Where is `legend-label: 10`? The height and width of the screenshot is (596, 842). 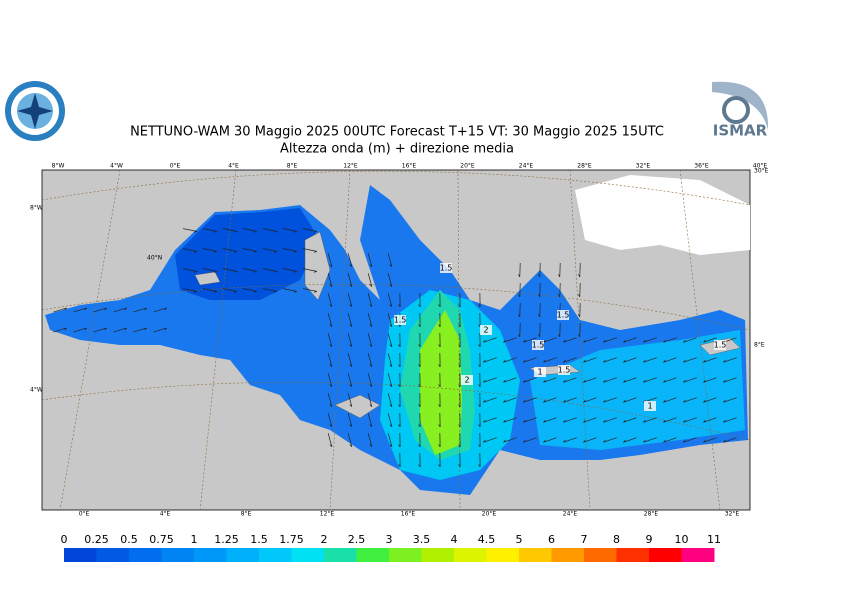 legend-label: 10 is located at coordinates (682, 539).